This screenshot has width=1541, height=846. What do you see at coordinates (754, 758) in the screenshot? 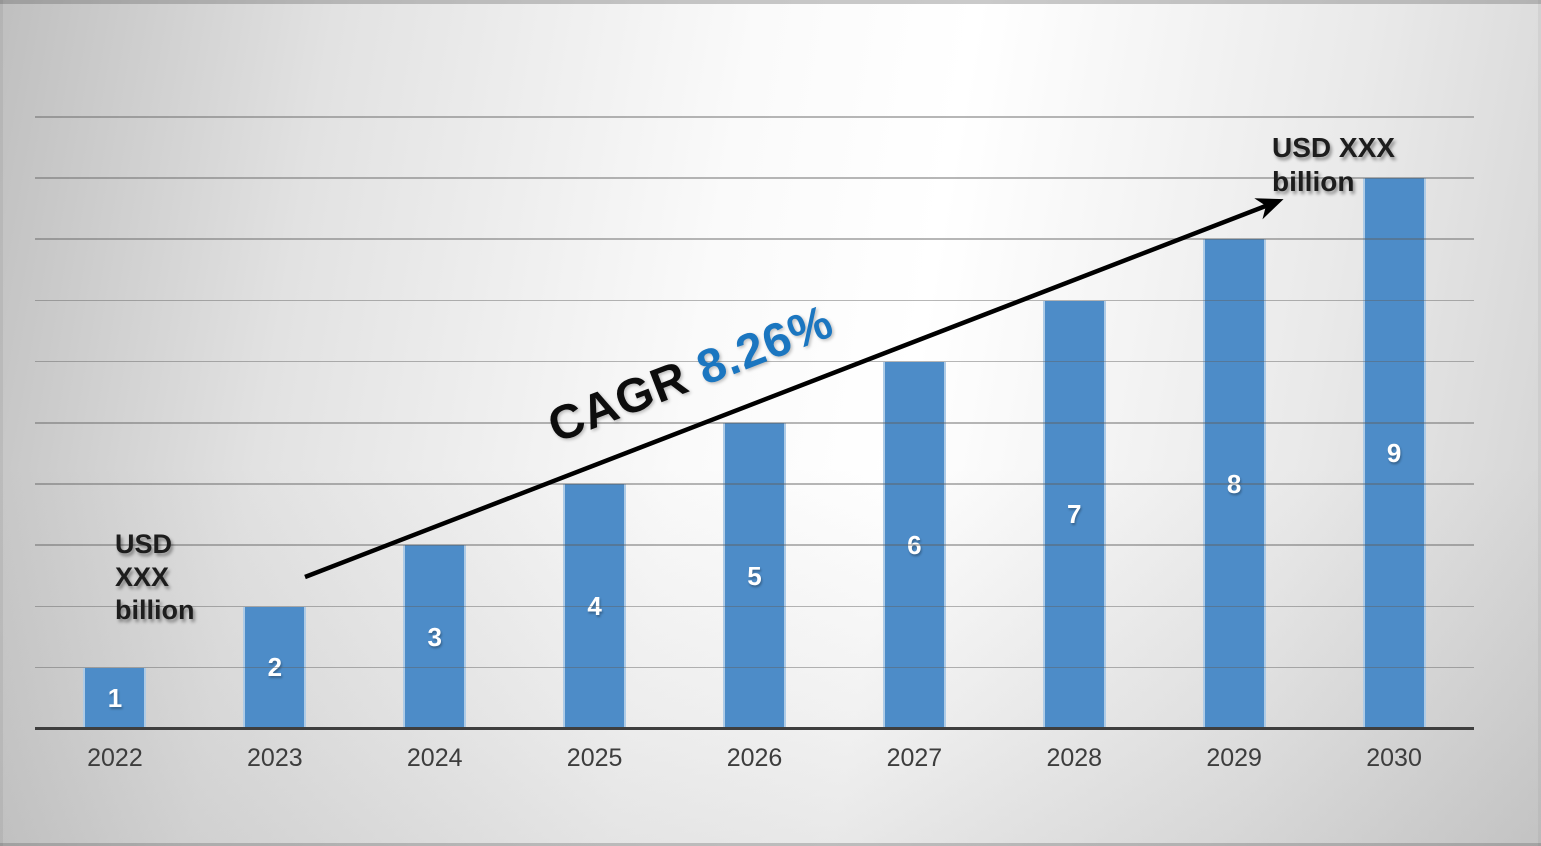
I see `x-axis-label-2026: 2026` at bounding box center [754, 758].